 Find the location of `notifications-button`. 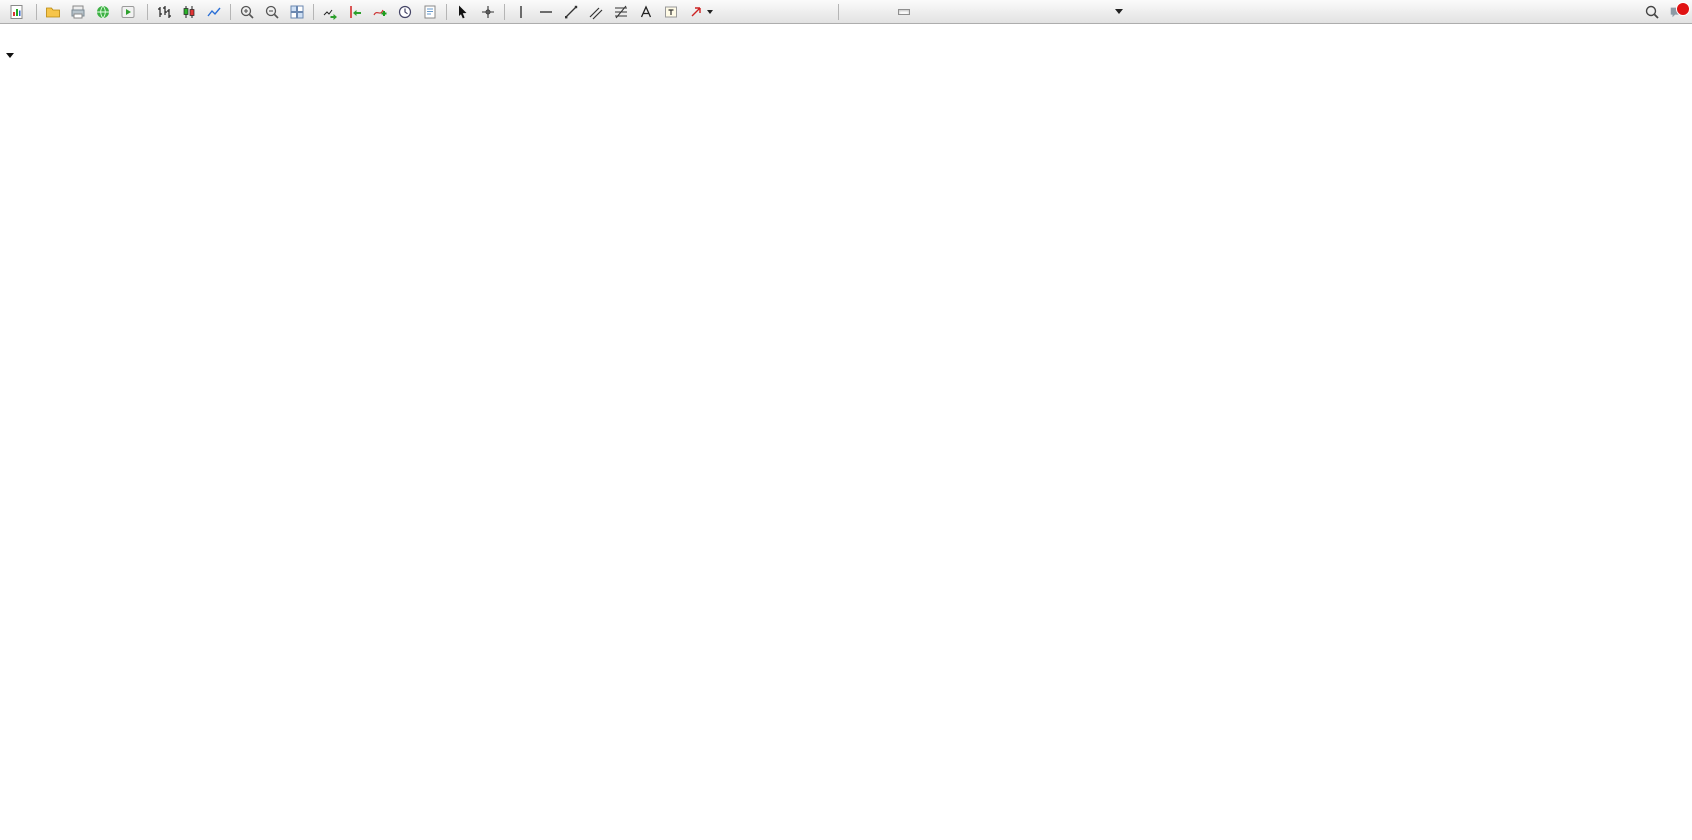

notifications-button is located at coordinates (1677, 11).